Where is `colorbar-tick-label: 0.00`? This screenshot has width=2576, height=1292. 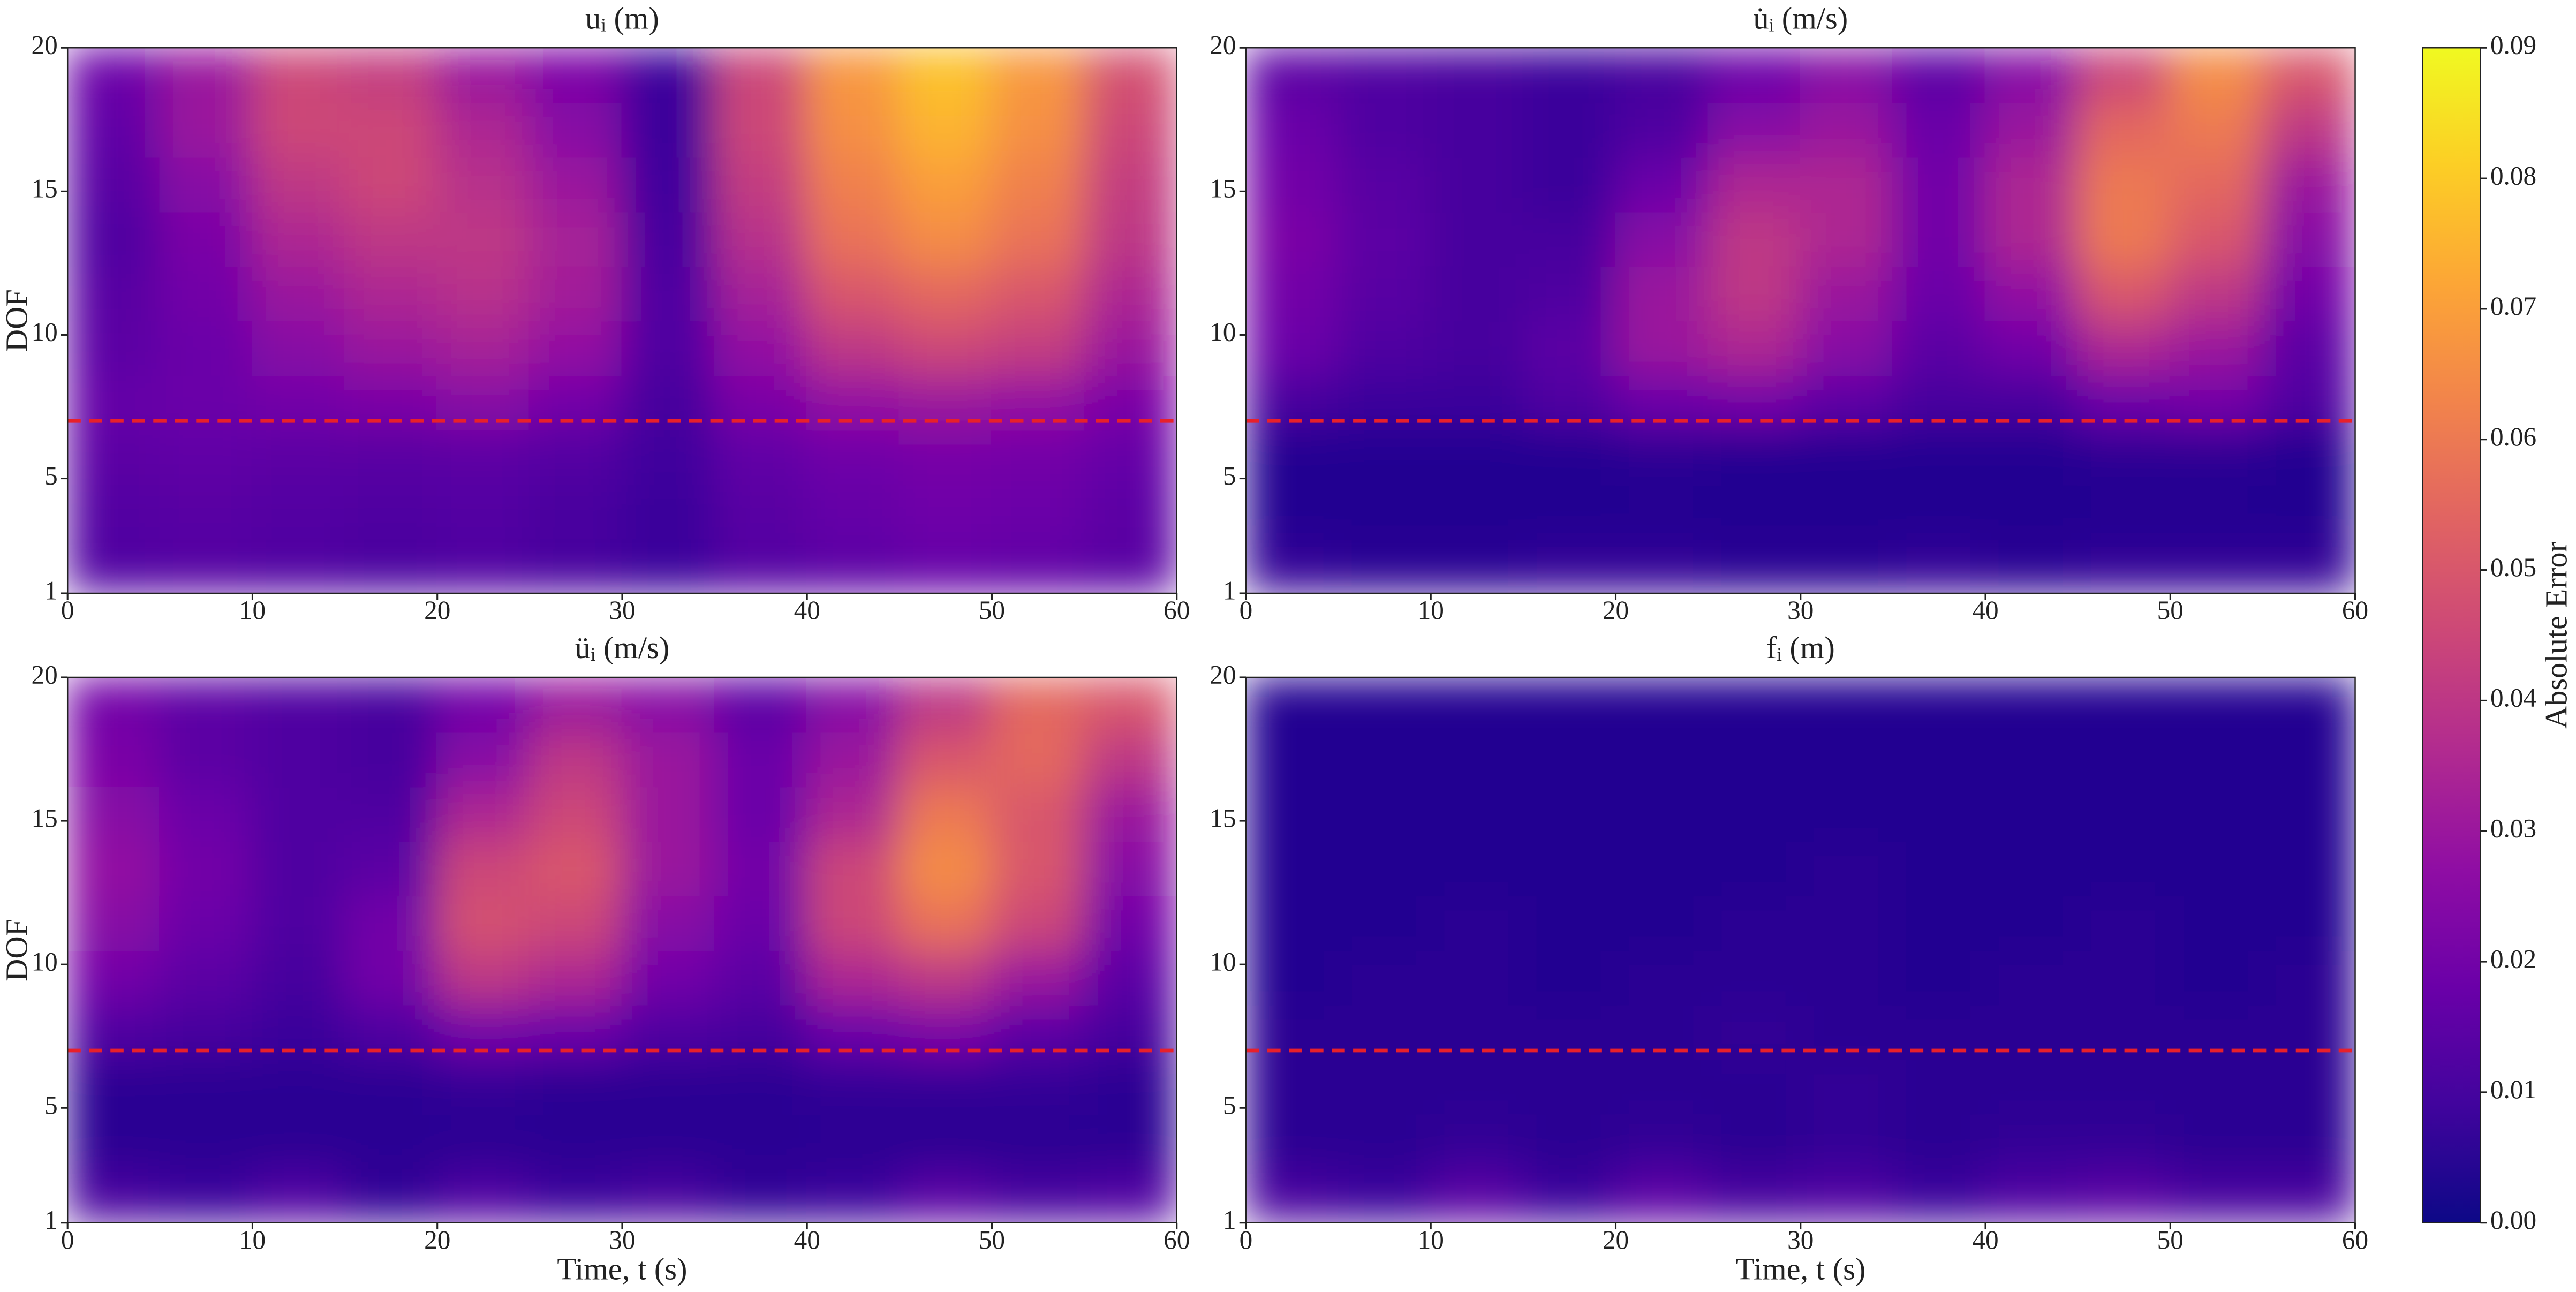 colorbar-tick-label: 0.00 is located at coordinates (2513, 1220).